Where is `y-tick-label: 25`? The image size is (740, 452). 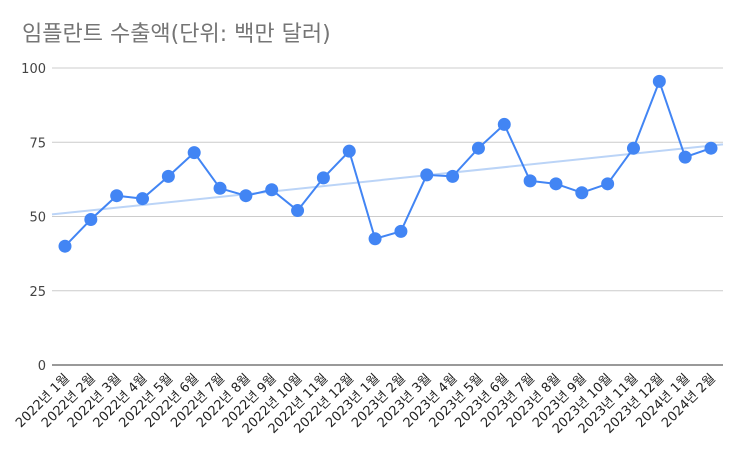 y-tick-label: 25 is located at coordinates (37, 292).